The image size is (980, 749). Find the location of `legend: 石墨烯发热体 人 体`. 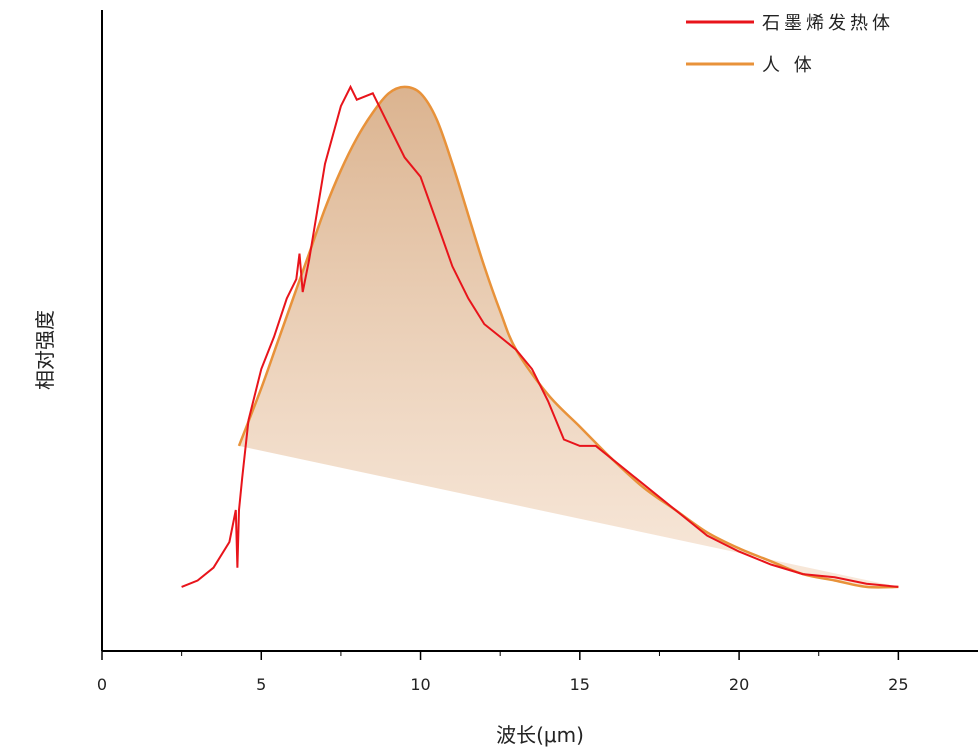

legend: 石墨烯发热体 人 体 is located at coordinates (790, 44).